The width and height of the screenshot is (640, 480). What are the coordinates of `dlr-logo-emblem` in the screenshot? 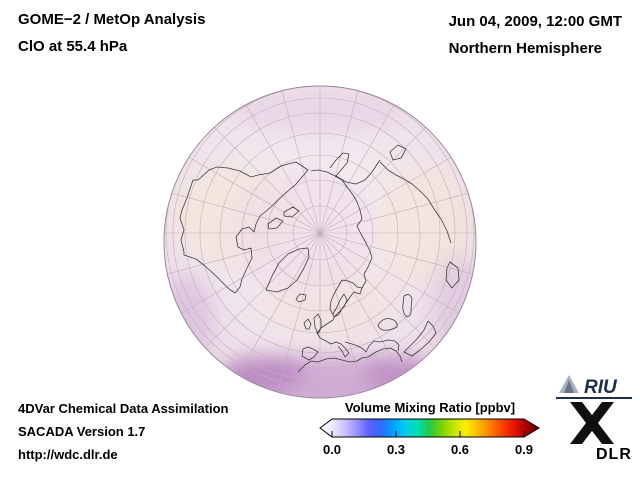 It's located at (592, 423).